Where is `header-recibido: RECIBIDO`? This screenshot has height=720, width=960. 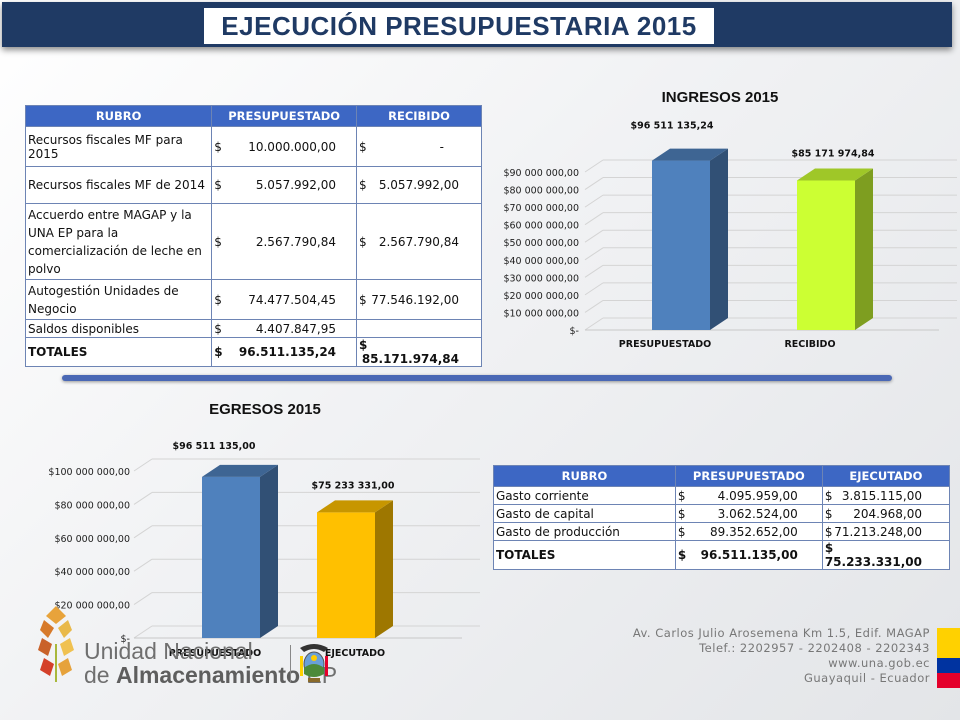 header-recibido: RECIBIDO is located at coordinates (419, 116).